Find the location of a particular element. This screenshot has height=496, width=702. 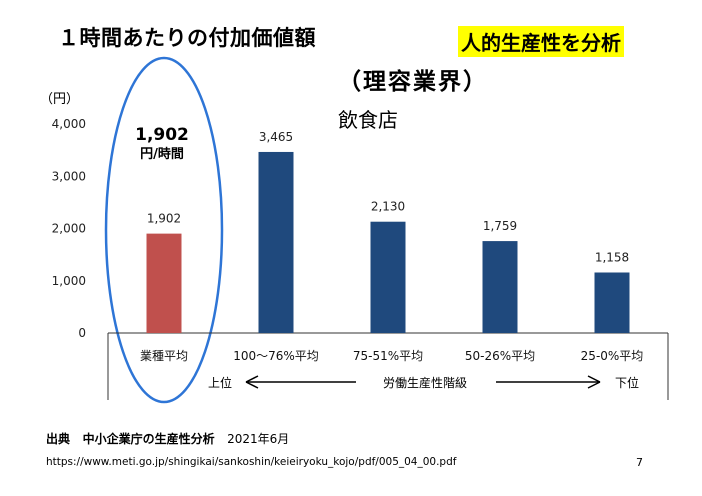

y-tick-label: 3,000 is located at coordinates (69, 176).